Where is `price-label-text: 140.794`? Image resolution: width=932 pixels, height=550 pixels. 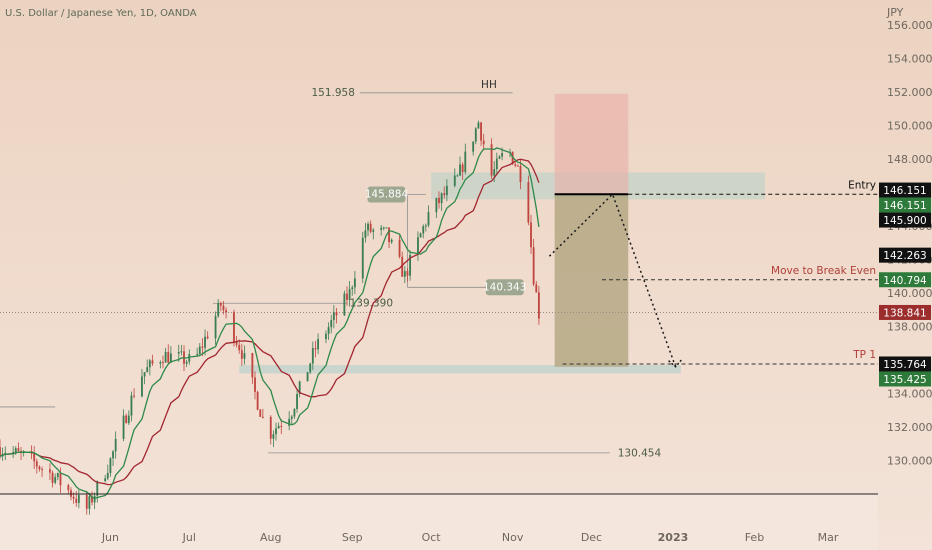
price-label-text: 140.794 is located at coordinates (905, 281).